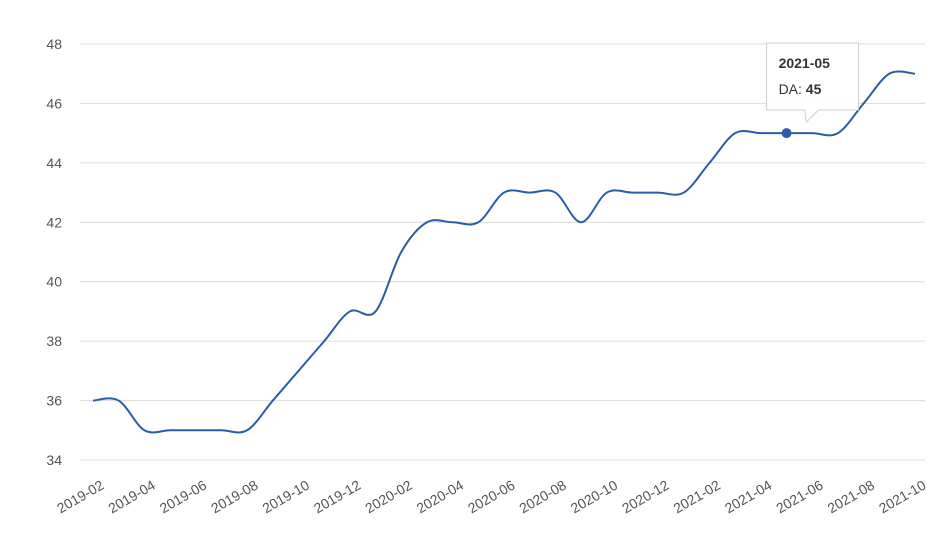 This screenshot has height=534, width=927. What do you see at coordinates (814, 89) in the screenshot?
I see `tooltip-value: 45` at bounding box center [814, 89].